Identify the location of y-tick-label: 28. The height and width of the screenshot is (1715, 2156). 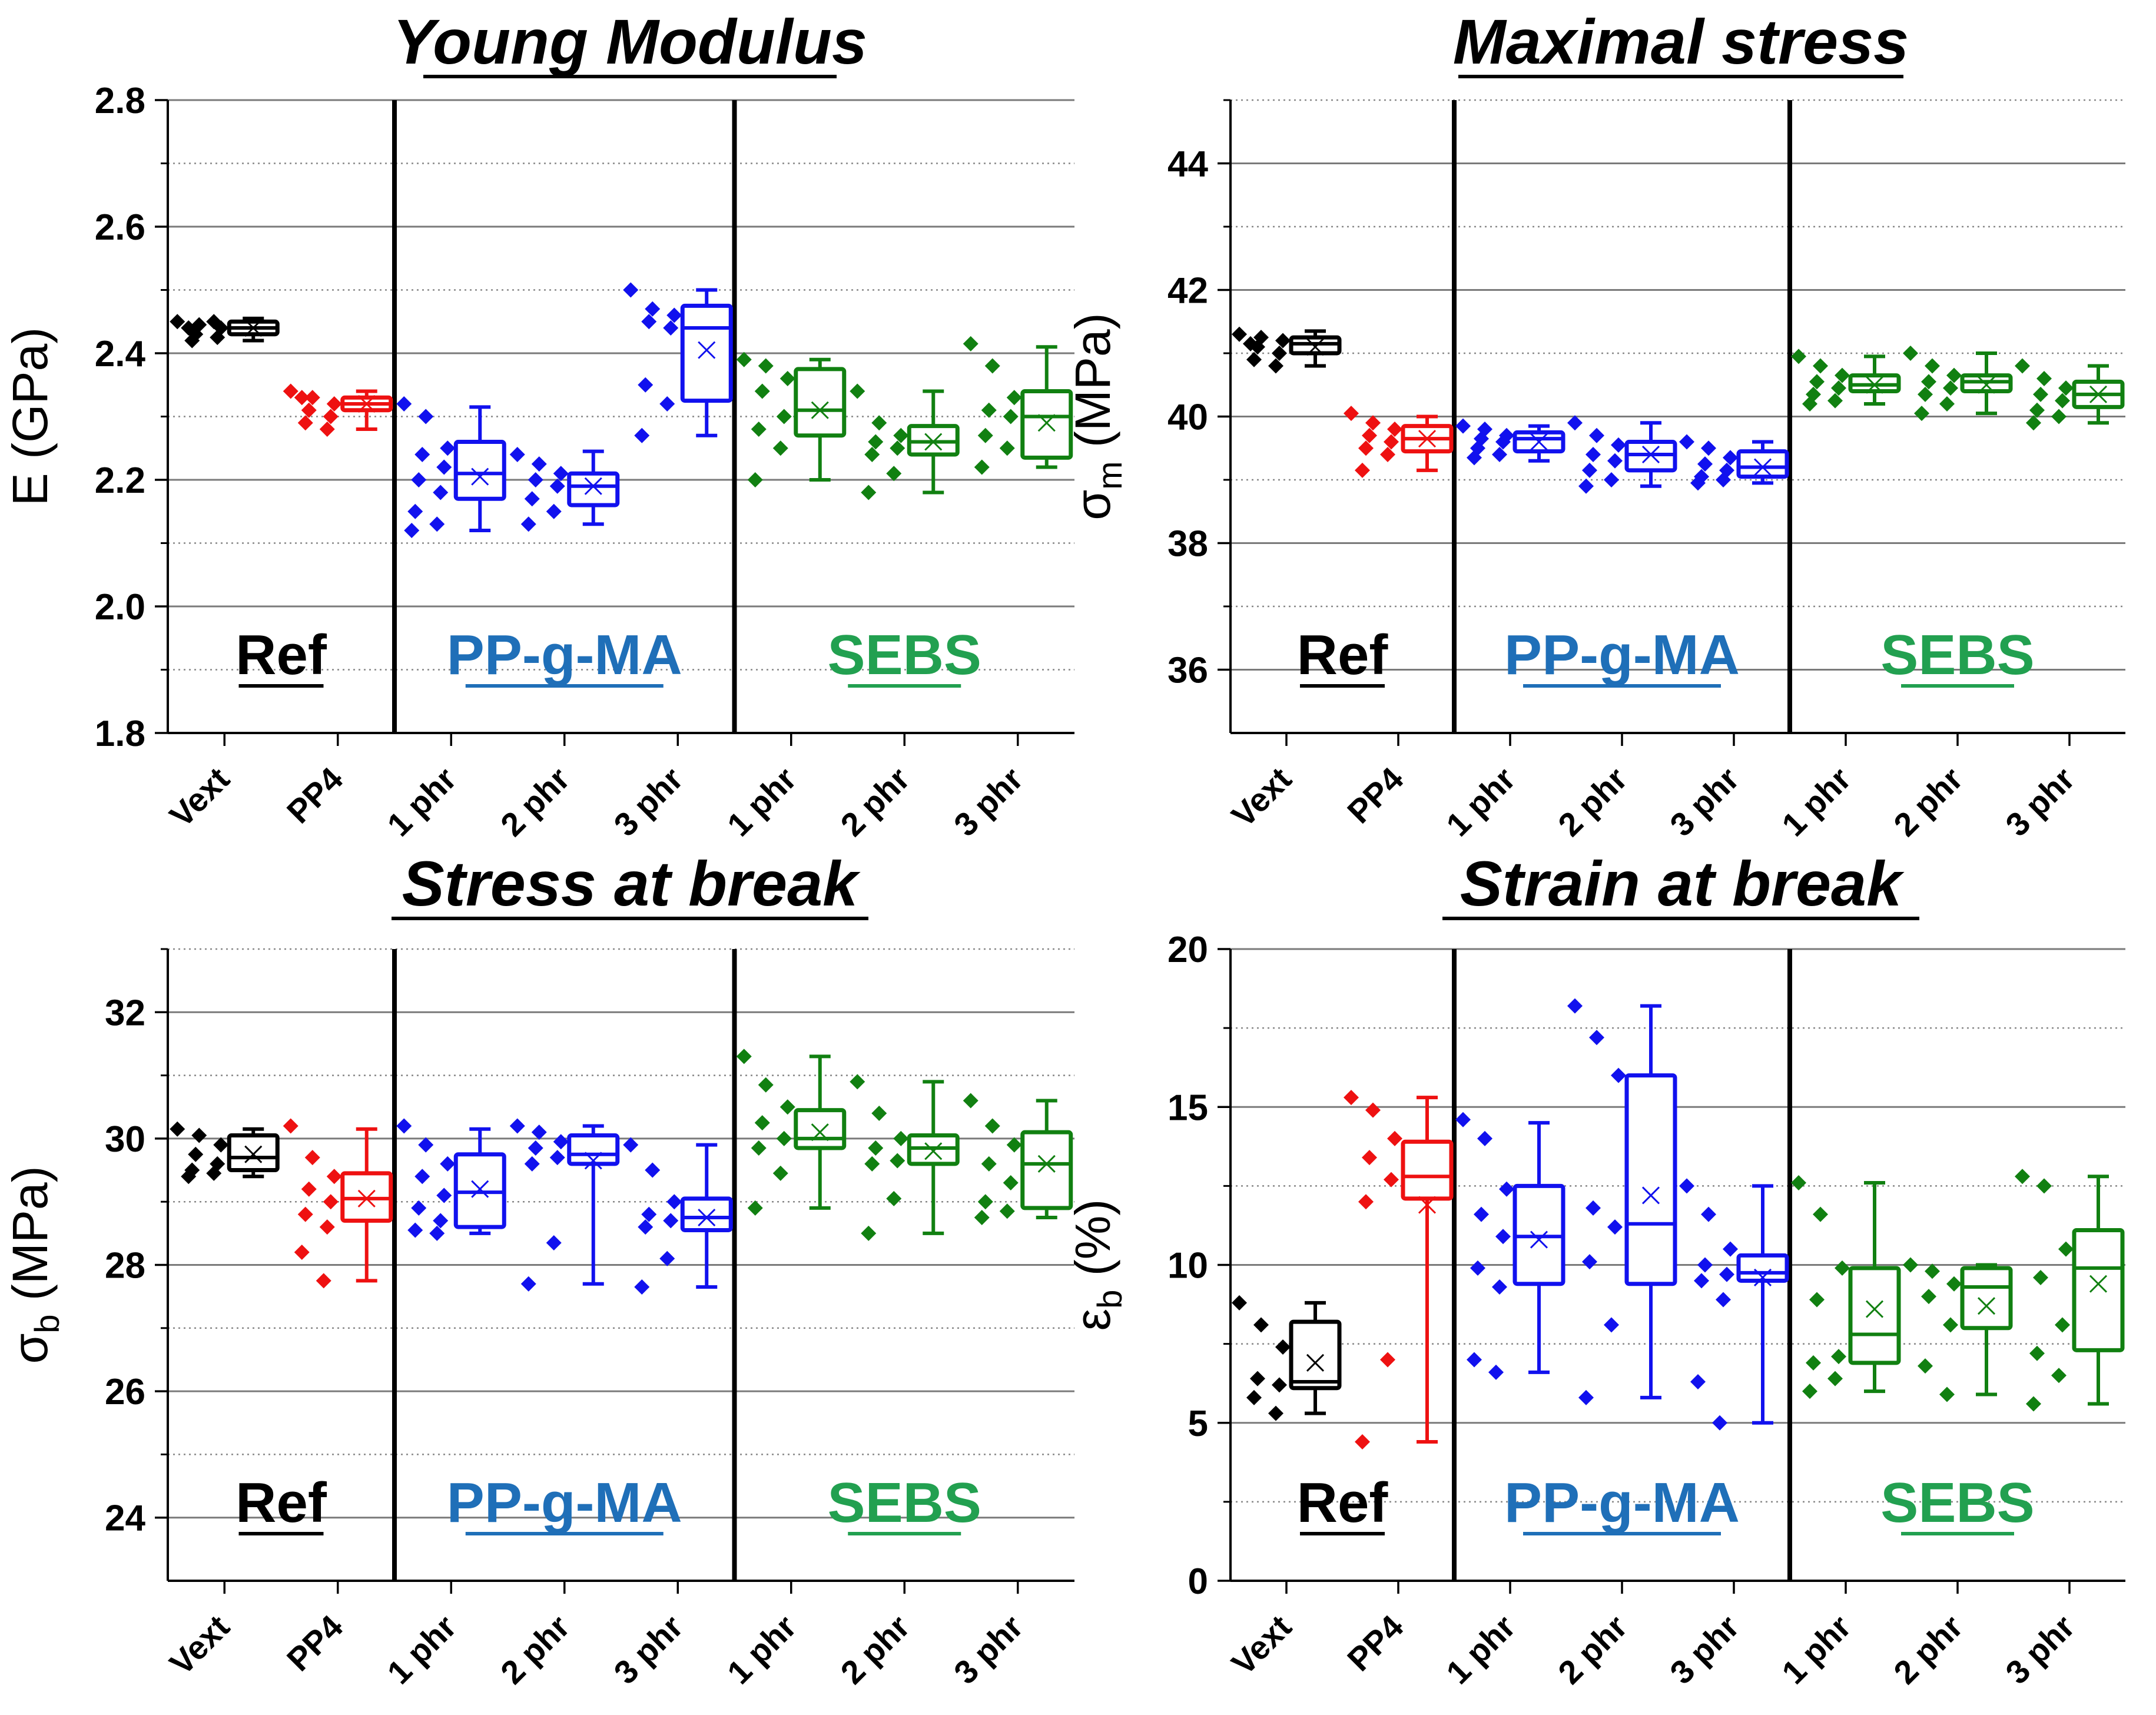
(125, 1266).